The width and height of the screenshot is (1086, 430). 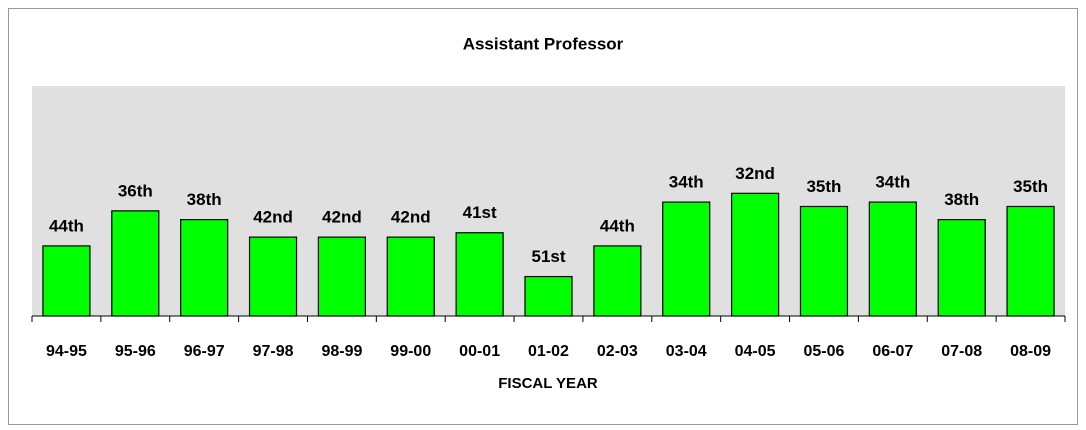 I want to click on x-axis-title: FISCAL YEAR, so click(x=548, y=383).